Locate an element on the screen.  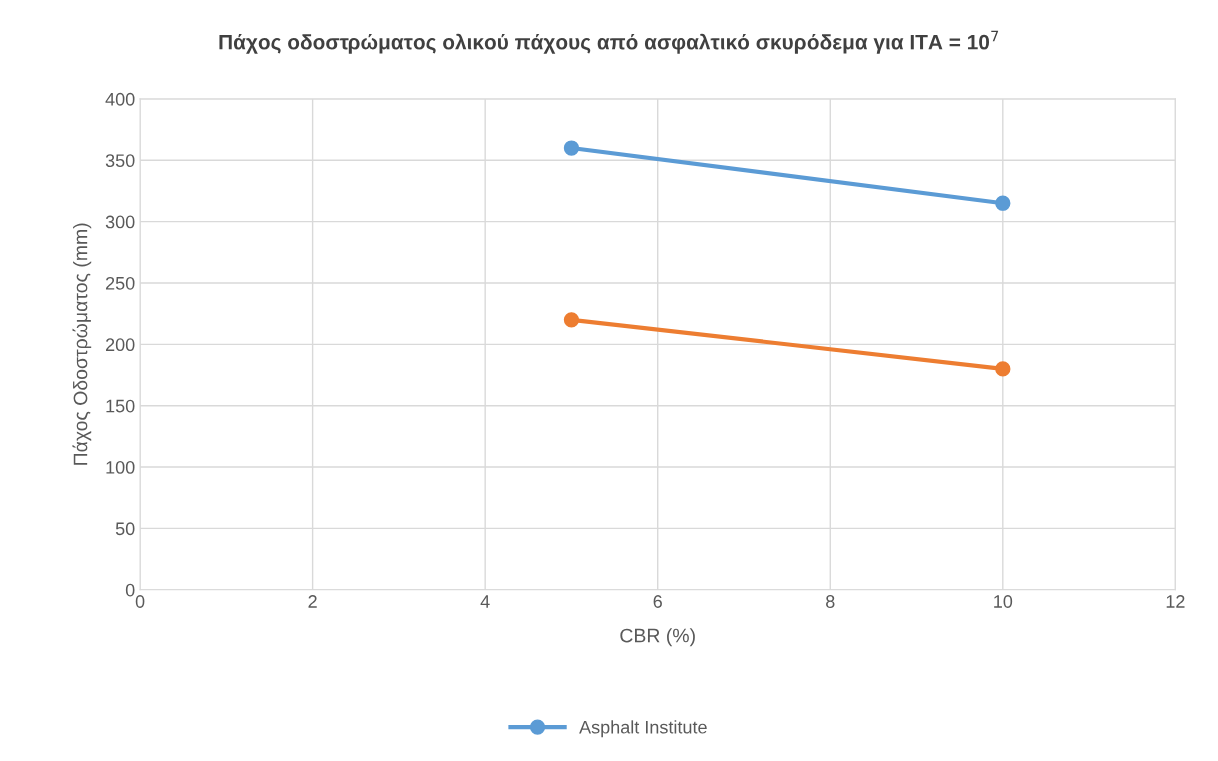
y-tick-label: 0 is located at coordinates (130, 590).